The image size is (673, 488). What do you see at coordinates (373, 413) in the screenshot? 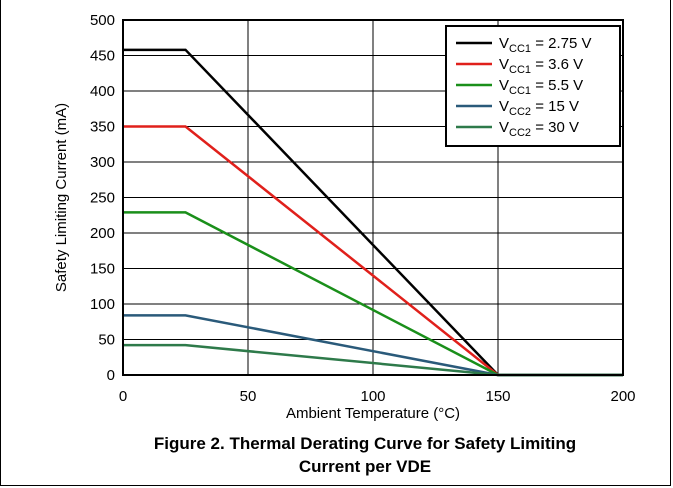
I see `x-axis-label: Ambient Temperature (°C)` at bounding box center [373, 413].